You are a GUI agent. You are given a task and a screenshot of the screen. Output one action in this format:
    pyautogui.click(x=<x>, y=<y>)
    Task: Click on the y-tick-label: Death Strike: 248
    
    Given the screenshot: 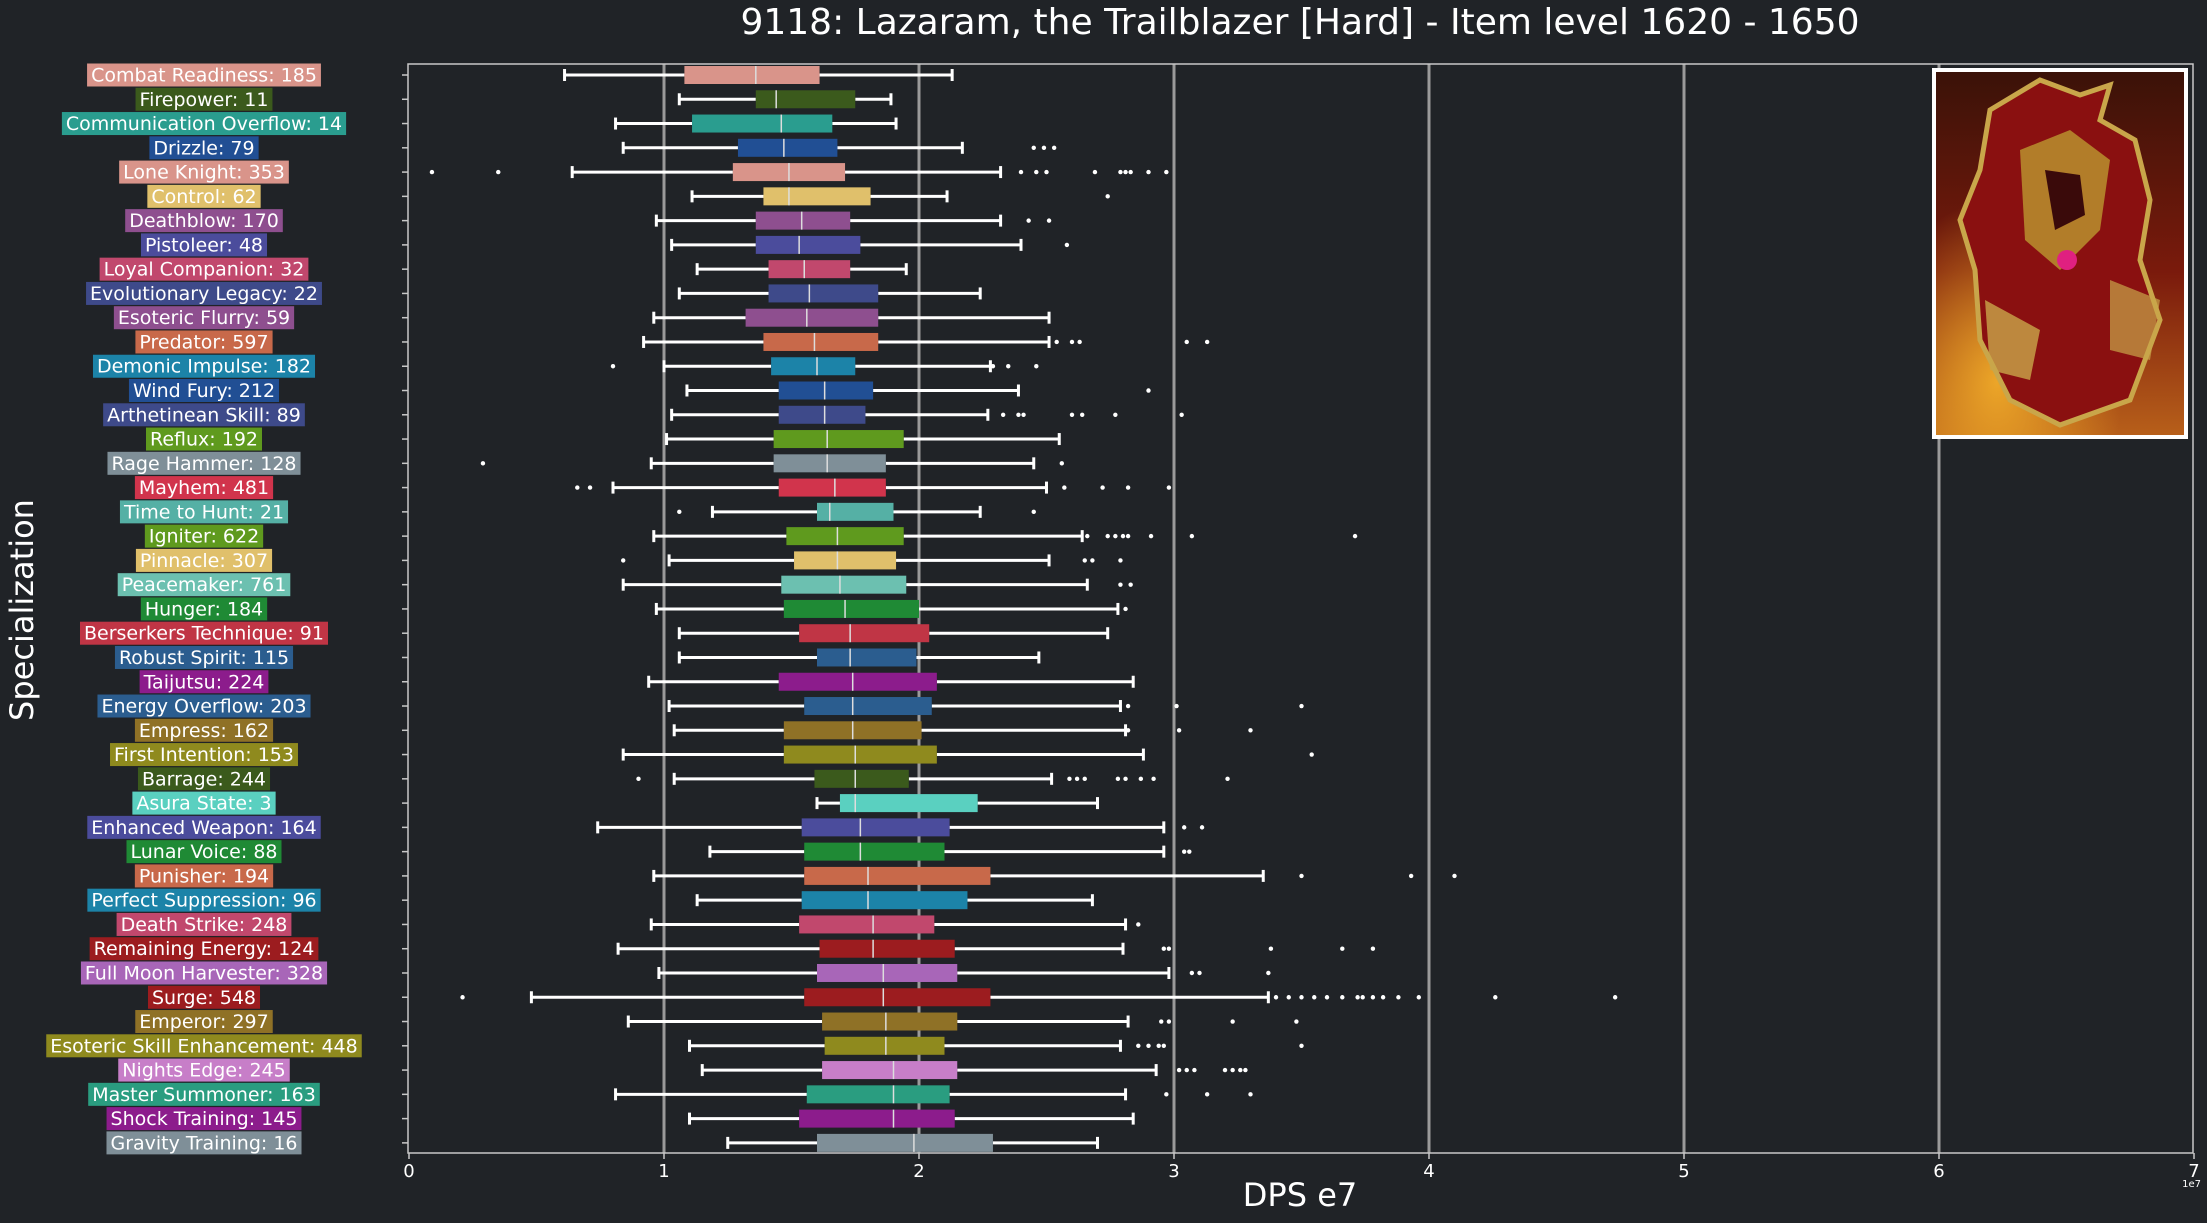 What is the action you would take?
    pyautogui.click(x=204, y=924)
    